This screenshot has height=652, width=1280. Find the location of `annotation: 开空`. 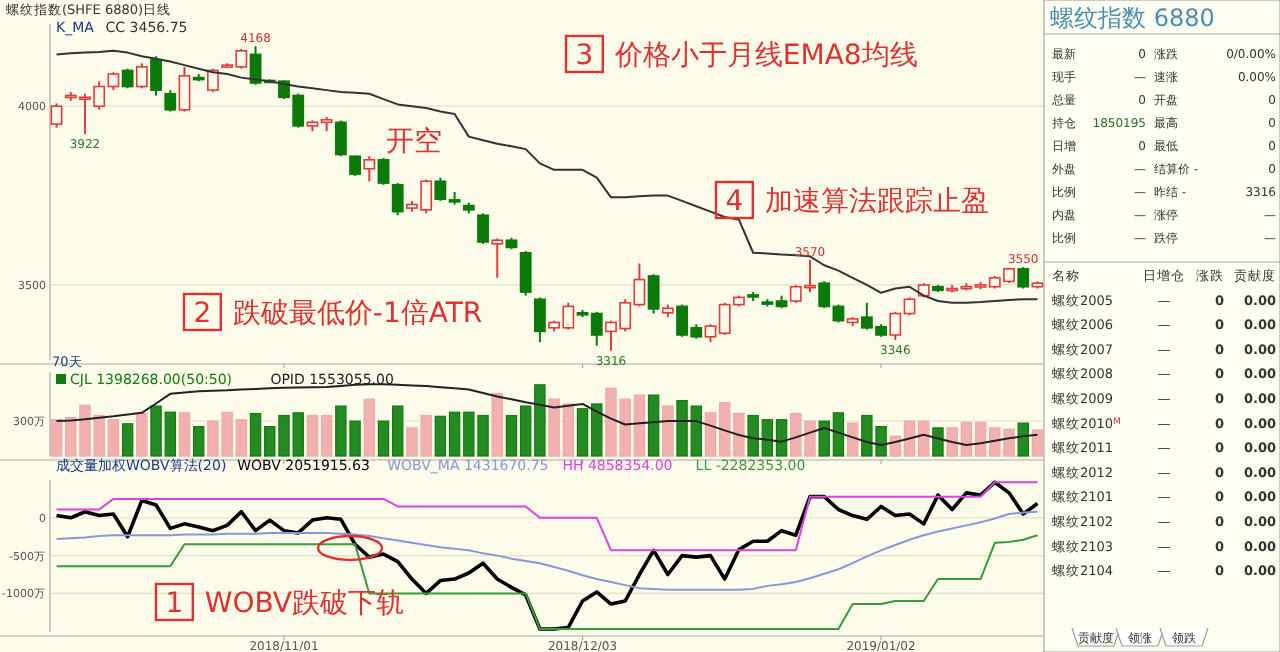

annotation: 开空 is located at coordinates (414, 142).